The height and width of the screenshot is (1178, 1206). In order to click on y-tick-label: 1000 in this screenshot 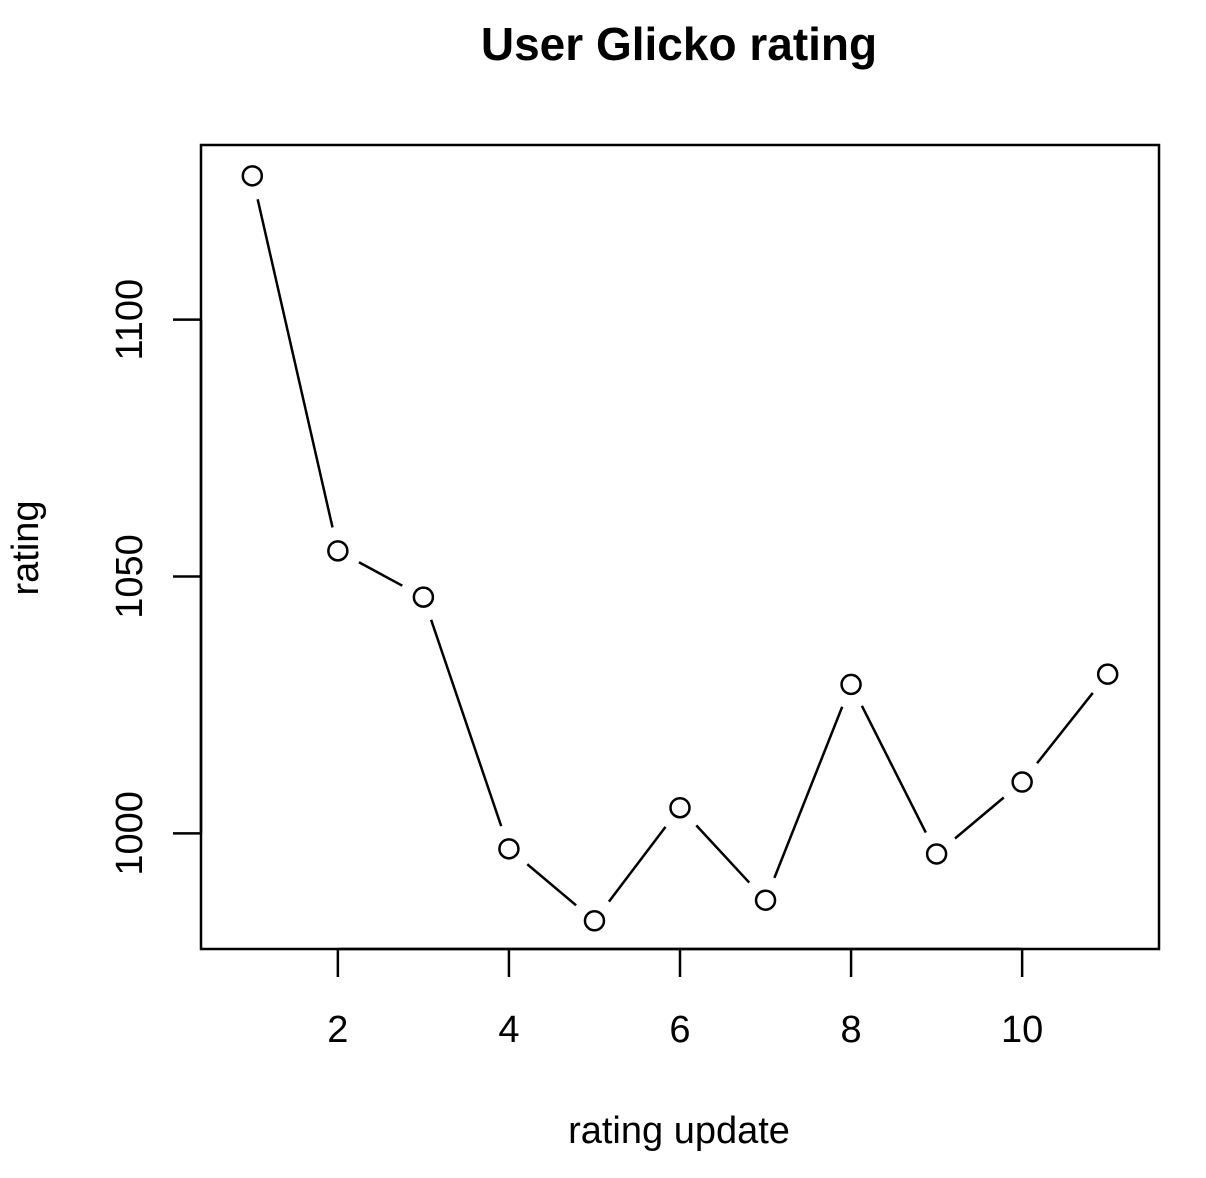, I will do `click(130, 833)`.